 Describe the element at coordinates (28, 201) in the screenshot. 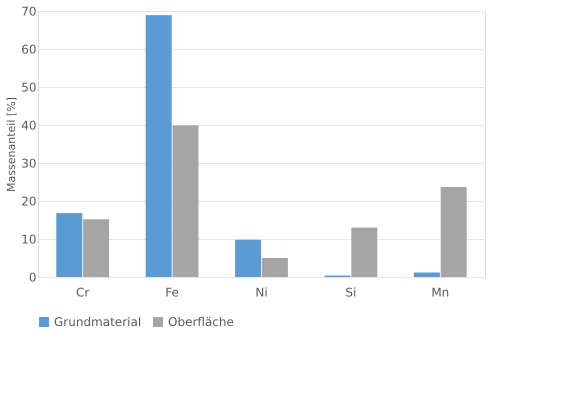

I see `y-tick-label: 20` at that location.